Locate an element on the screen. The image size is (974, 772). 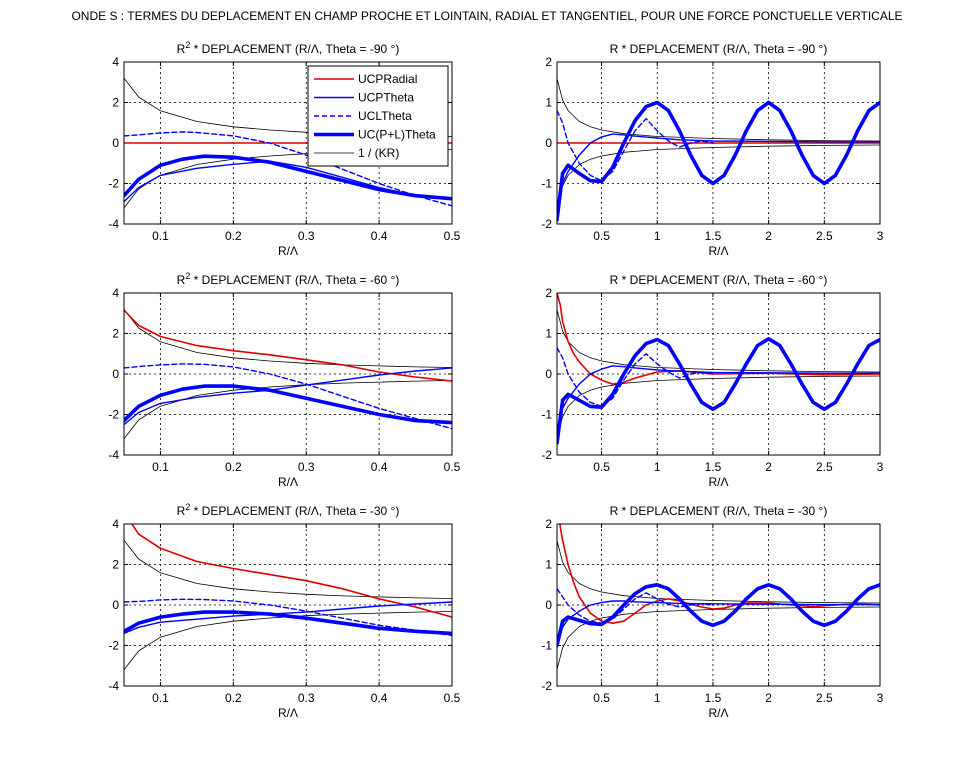
chart-title: R * DEPLACEMENT (R/Λ, Theta = -60 °) is located at coordinates (719, 280).